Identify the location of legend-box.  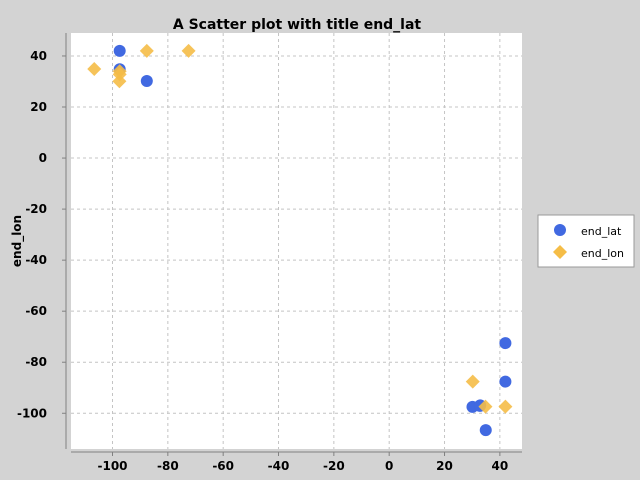
(586, 241).